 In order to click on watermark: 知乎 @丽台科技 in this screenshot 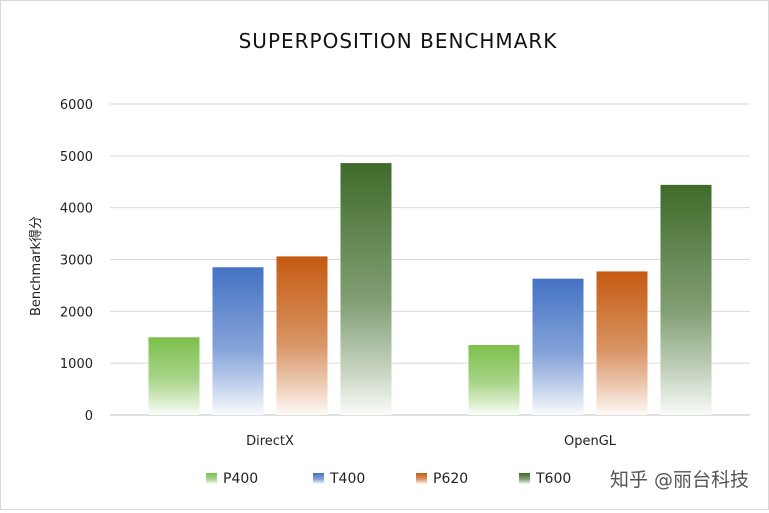, I will do `click(679, 480)`.